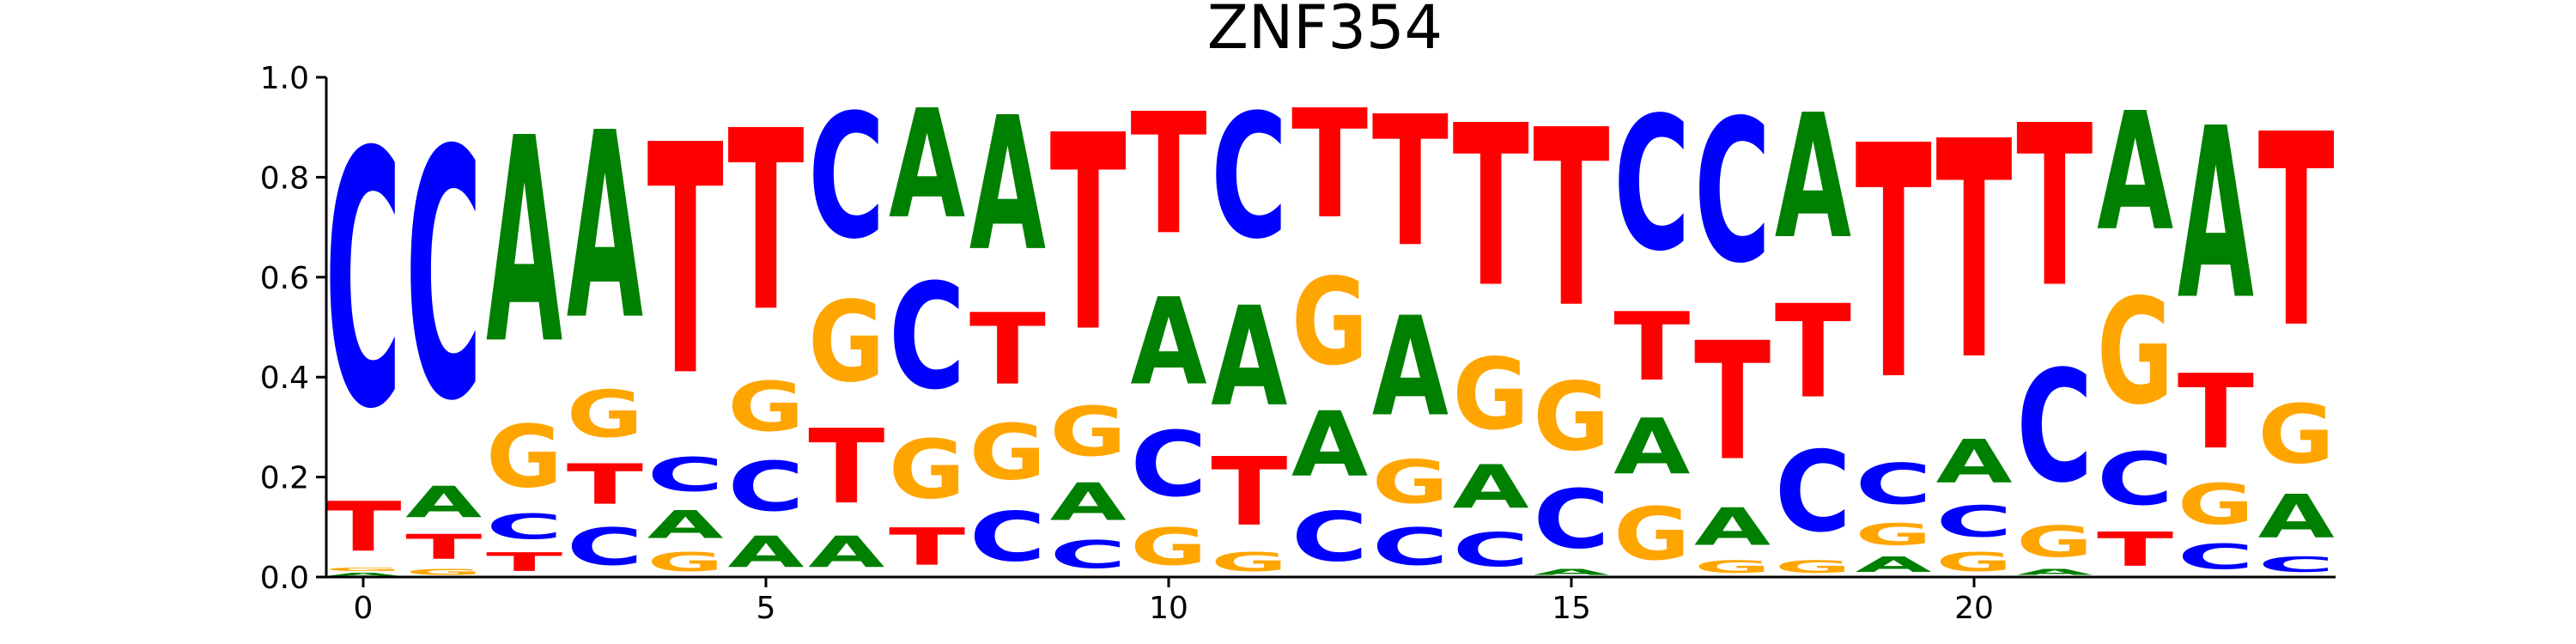 The image size is (2576, 644). What do you see at coordinates (766, 608) in the screenshot?
I see `x-tick-label: 5` at bounding box center [766, 608].